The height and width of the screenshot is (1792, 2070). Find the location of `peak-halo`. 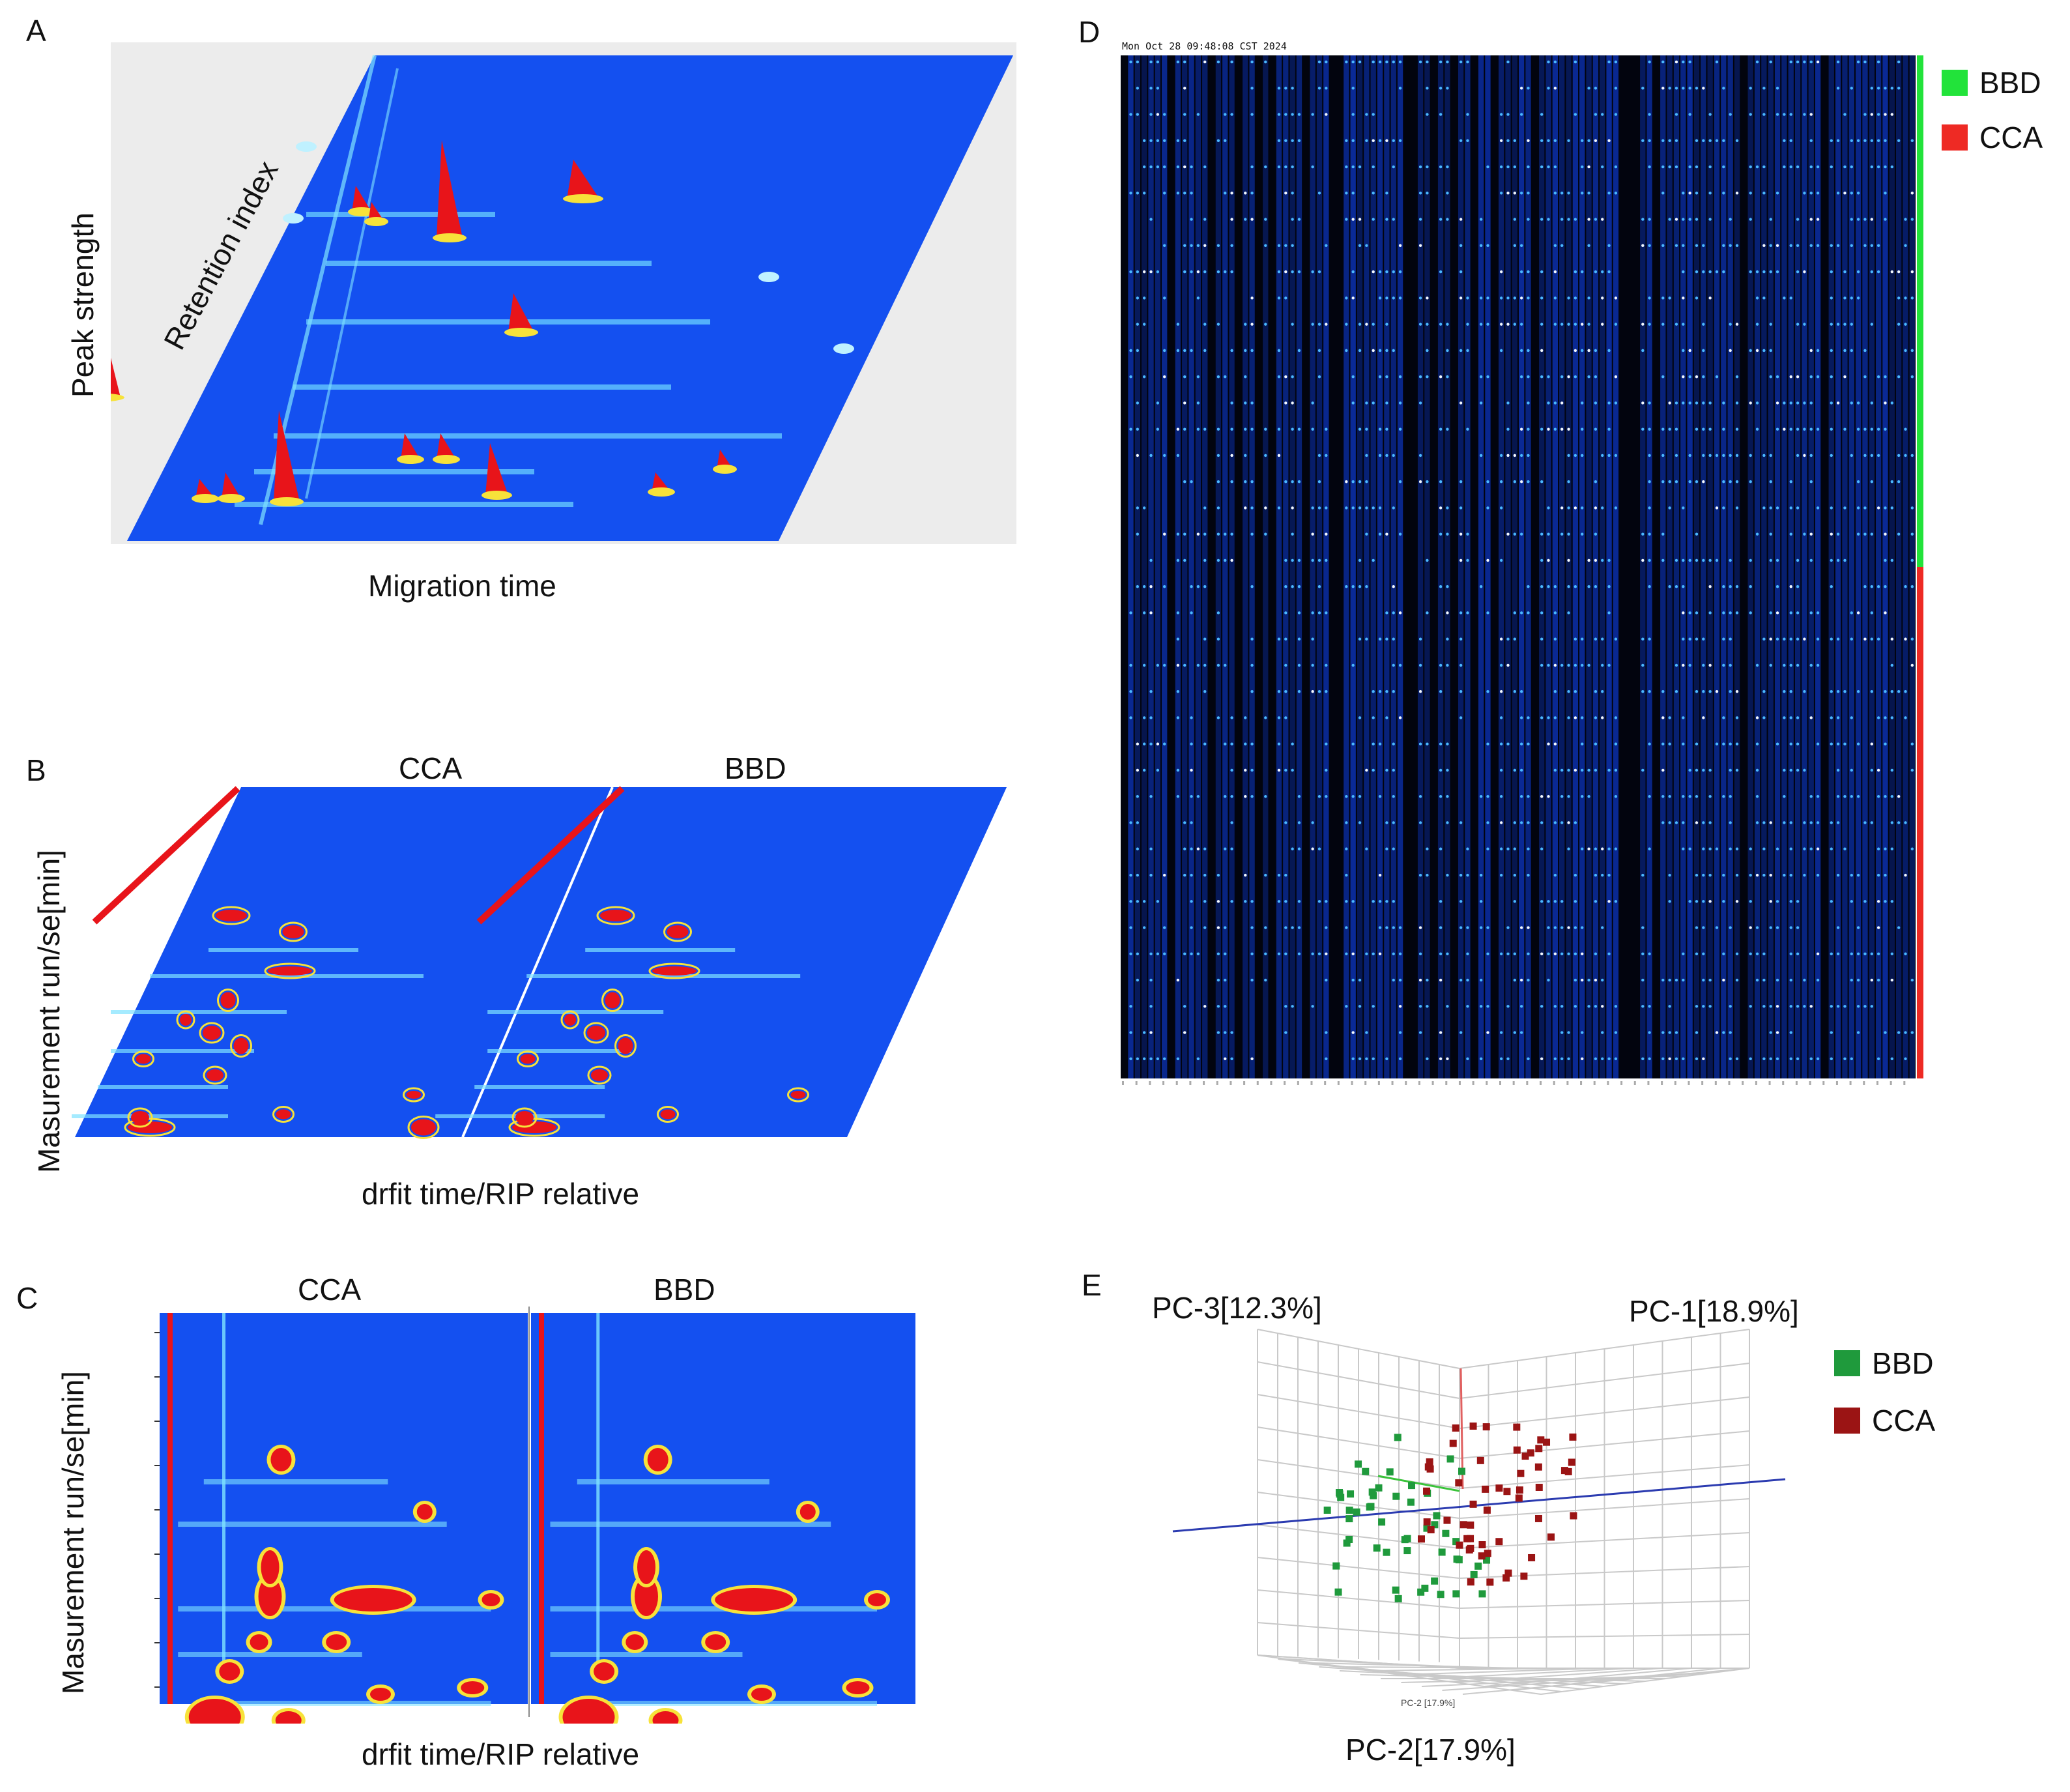

peak-halo is located at coordinates (528, 1058).